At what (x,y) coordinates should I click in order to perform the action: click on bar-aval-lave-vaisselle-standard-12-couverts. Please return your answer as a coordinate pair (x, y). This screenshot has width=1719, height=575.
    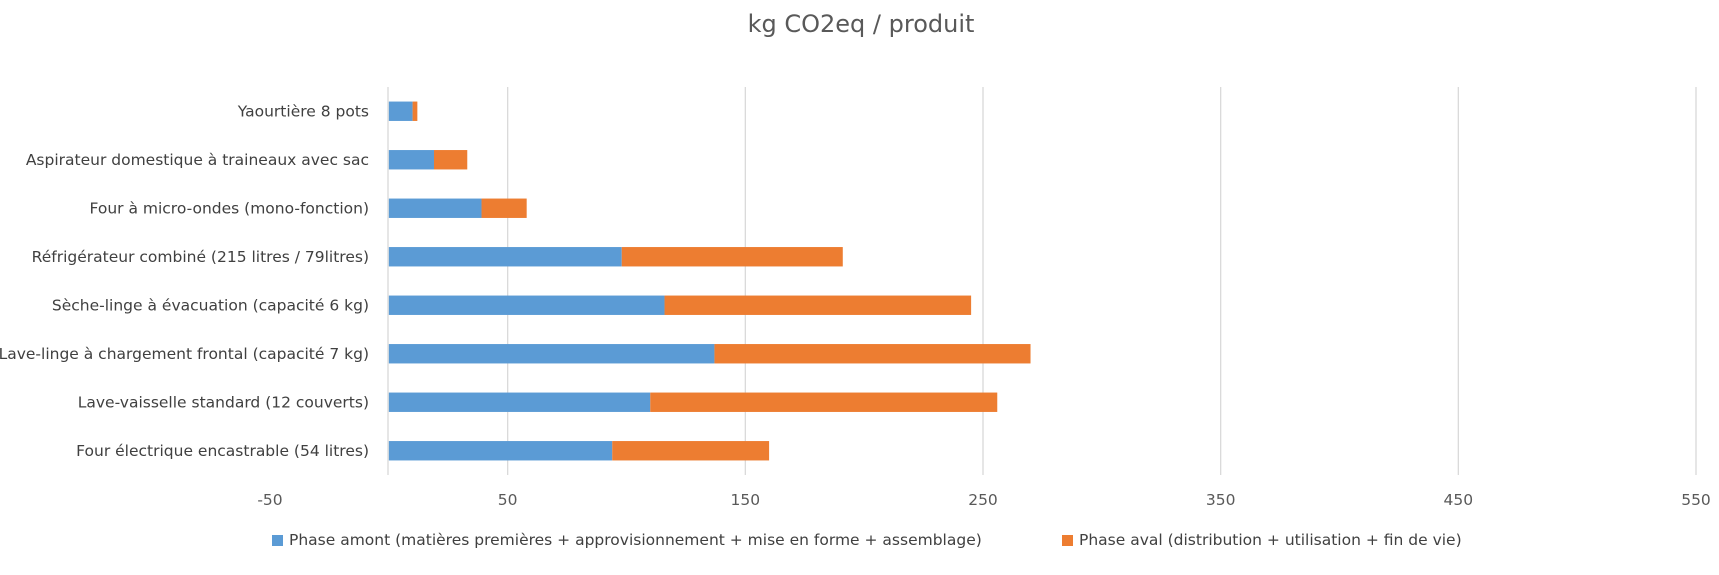
    Looking at the image, I should click on (824, 402).